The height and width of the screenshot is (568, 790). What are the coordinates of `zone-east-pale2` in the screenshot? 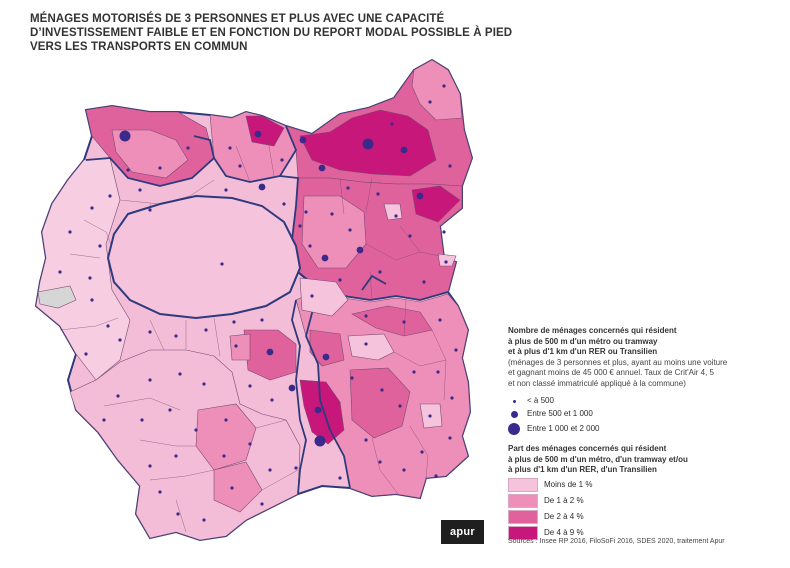 It's located at (447, 260).